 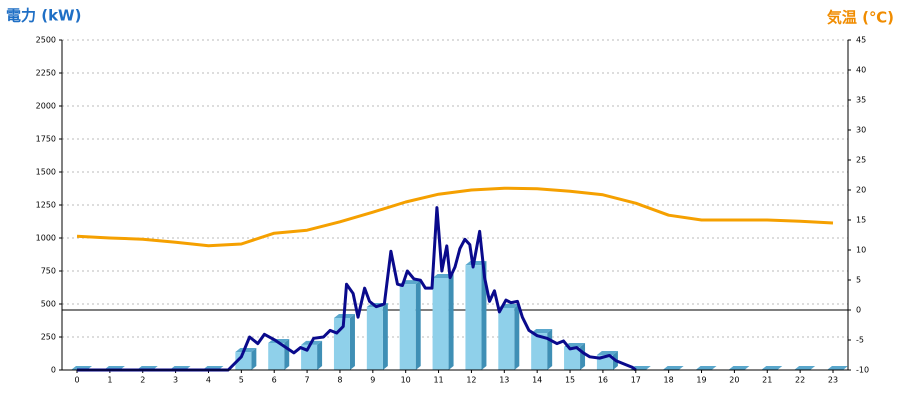 What do you see at coordinates (339, 380) in the screenshot?
I see `x-tick-label: 8` at bounding box center [339, 380].